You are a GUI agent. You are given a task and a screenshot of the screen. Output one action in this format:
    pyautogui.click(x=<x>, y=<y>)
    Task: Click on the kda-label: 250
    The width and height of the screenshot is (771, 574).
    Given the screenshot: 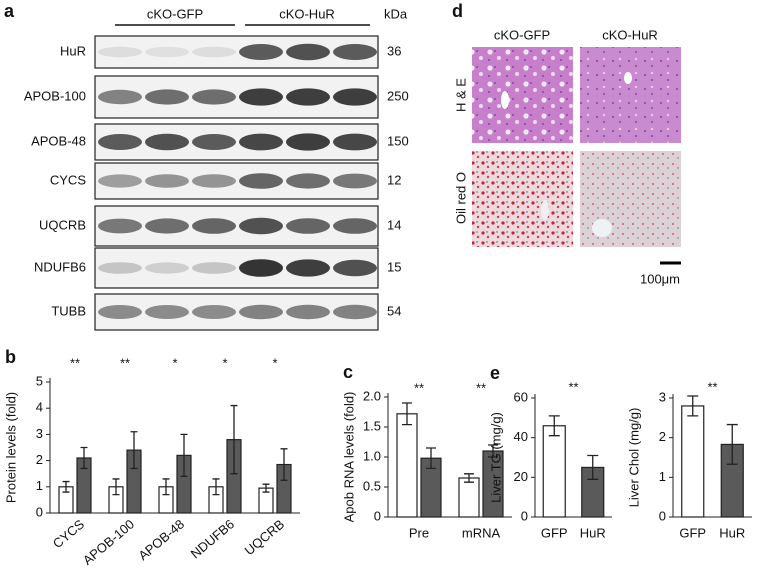 What is the action you would take?
    pyautogui.click(x=398, y=95)
    